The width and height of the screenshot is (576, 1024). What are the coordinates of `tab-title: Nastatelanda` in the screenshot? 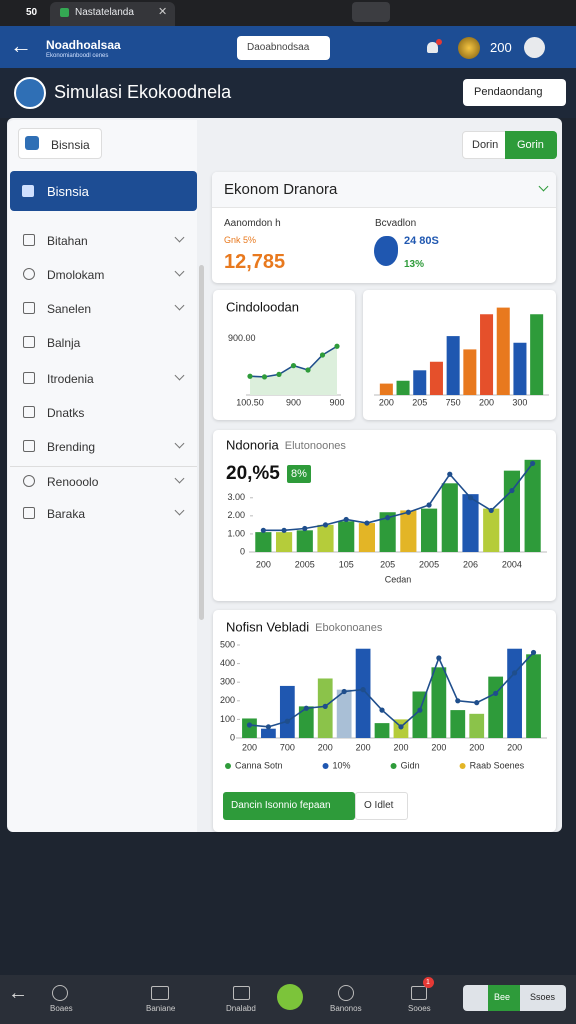 It's located at (104, 12).